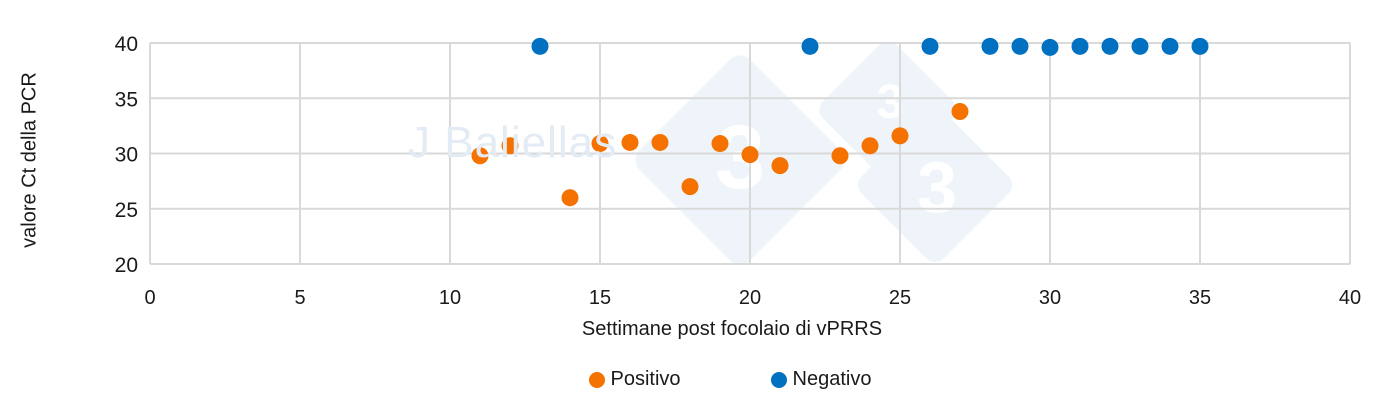 The width and height of the screenshot is (1400, 413). What do you see at coordinates (778, 379) in the screenshot?
I see `negativo-marker-icon` at bounding box center [778, 379].